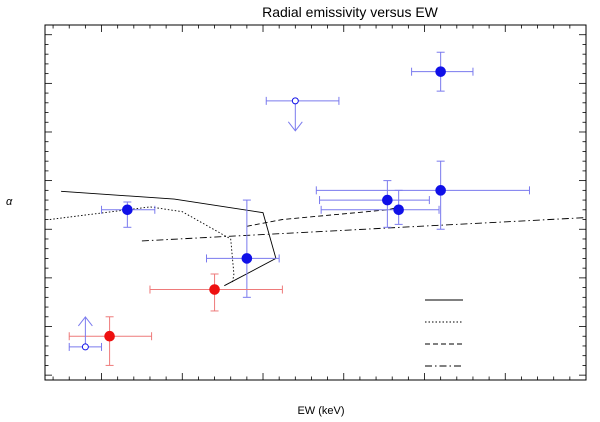  Describe the element at coordinates (350, 12) in the screenshot. I see `chart-title: Radial emissivity versus EW` at that location.